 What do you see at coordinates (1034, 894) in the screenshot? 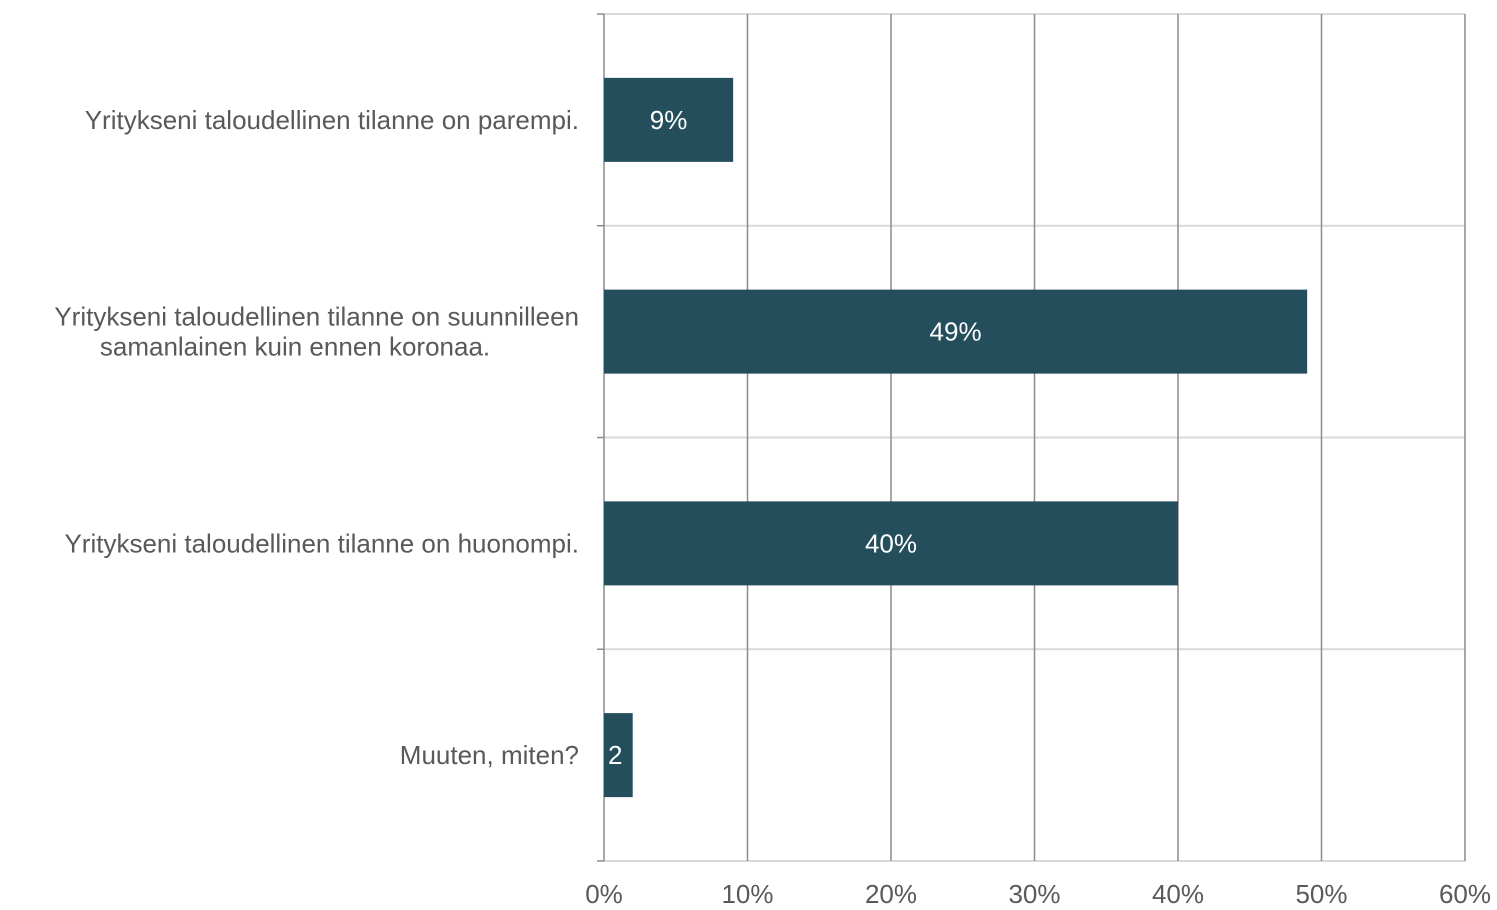
I see `x-tick-label: 30%` at bounding box center [1034, 894].